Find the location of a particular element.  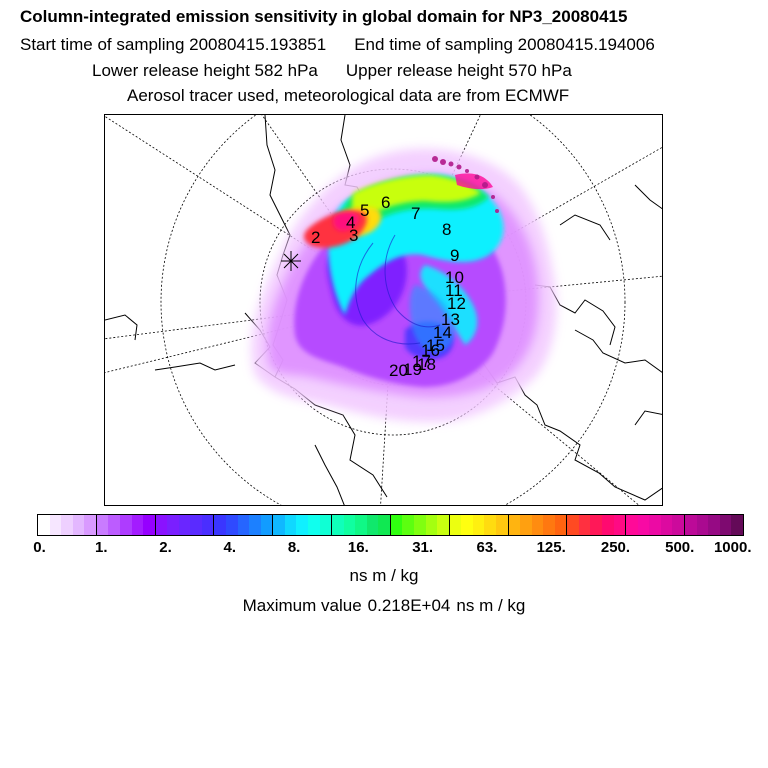

maximum-value: Maximum value 0.218E+04 ns m / kg is located at coordinates (384, 606).